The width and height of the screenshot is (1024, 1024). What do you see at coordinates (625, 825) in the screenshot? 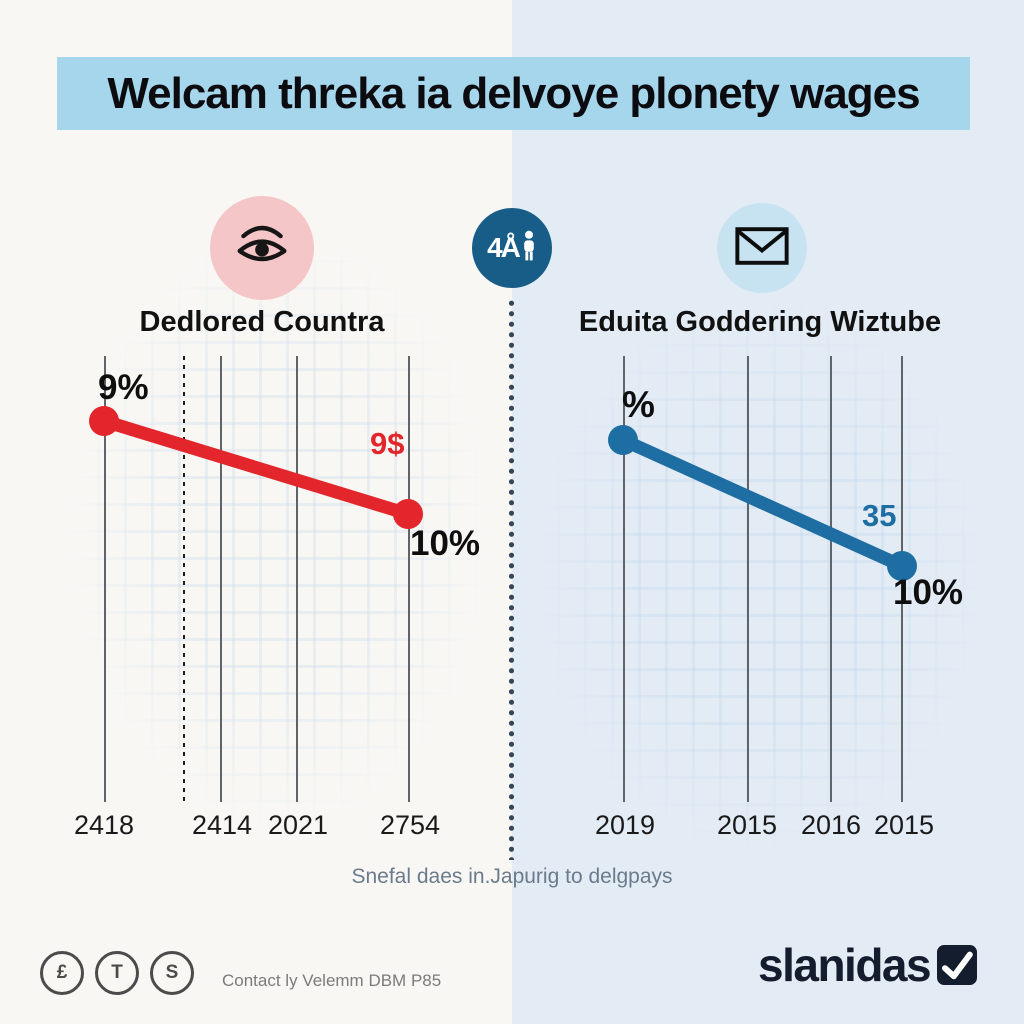
I see `x-axis-label: 2019` at bounding box center [625, 825].